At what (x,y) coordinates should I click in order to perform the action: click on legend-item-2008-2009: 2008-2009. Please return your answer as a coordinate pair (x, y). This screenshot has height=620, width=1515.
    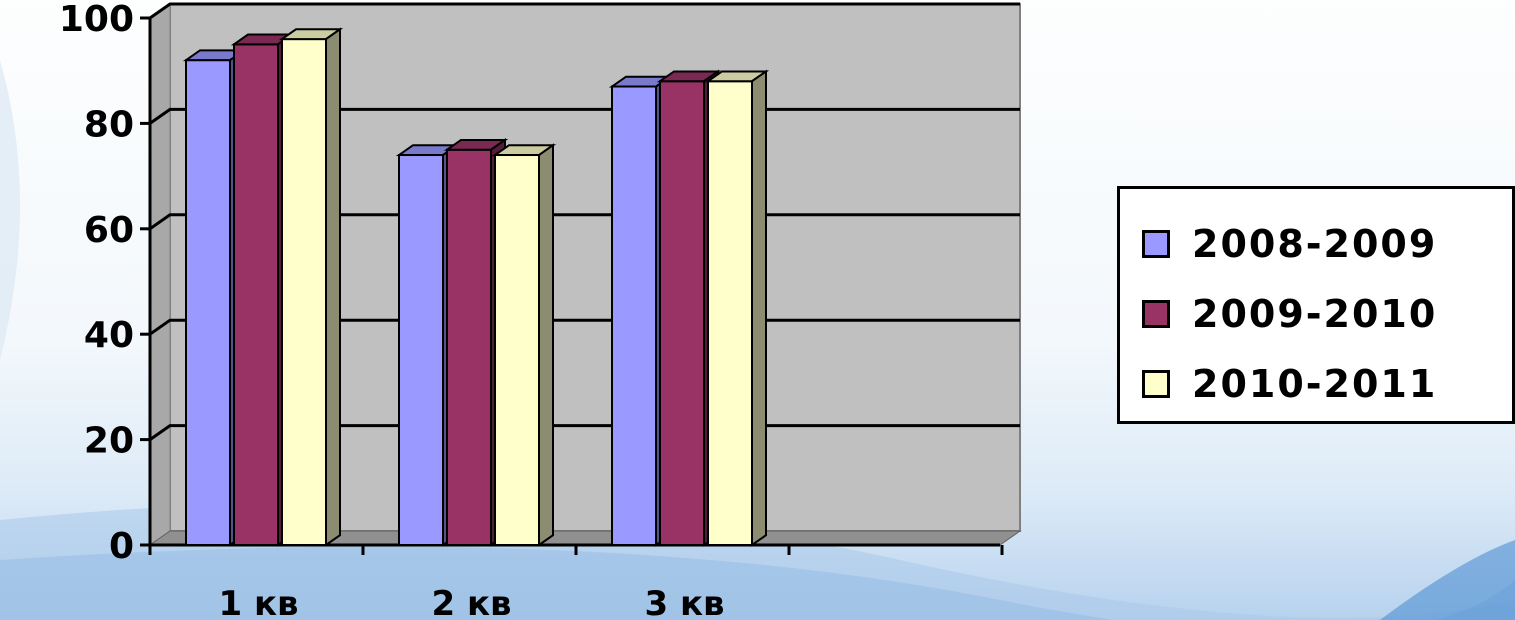
    Looking at the image, I should click on (1327, 244).